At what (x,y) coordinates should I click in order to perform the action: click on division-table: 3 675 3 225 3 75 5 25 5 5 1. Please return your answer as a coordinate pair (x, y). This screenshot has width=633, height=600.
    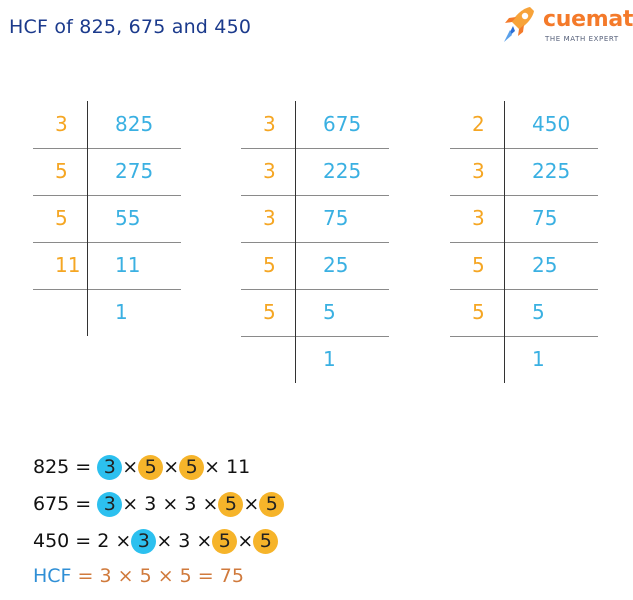
    Looking at the image, I should click on (315, 242).